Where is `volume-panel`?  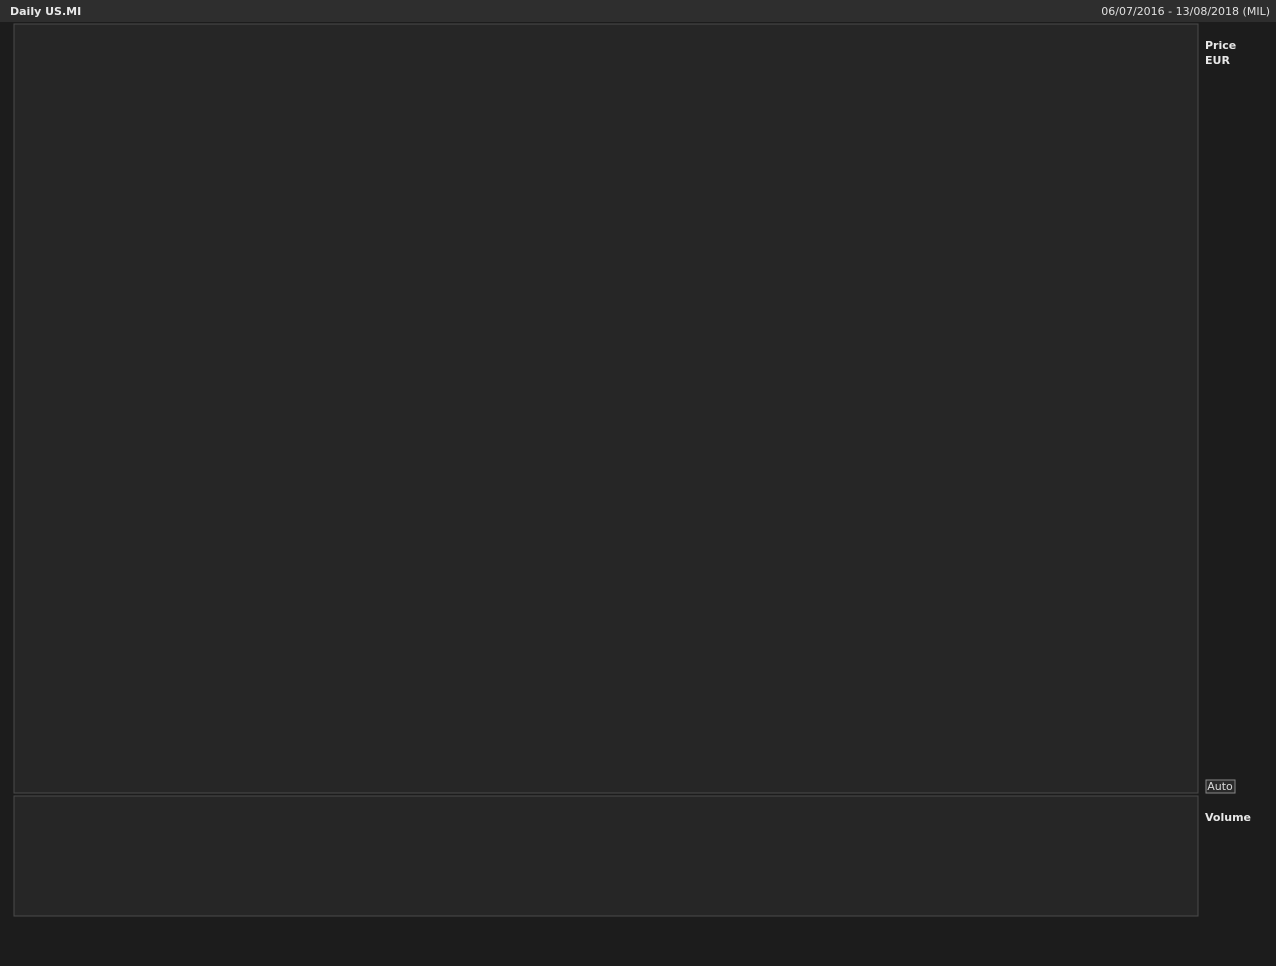
volume-panel is located at coordinates (606, 856).